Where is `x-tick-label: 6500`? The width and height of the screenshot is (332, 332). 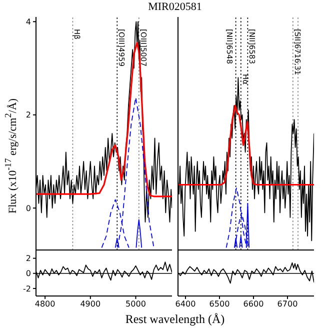
x-tick-label: 6500 is located at coordinates (219, 304).